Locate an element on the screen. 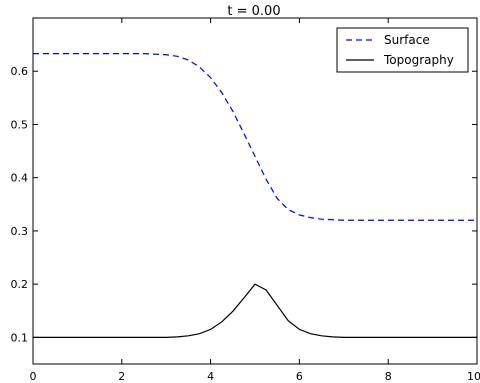 The image size is (480, 383). legend-surface-label: Surface is located at coordinates (407, 40).